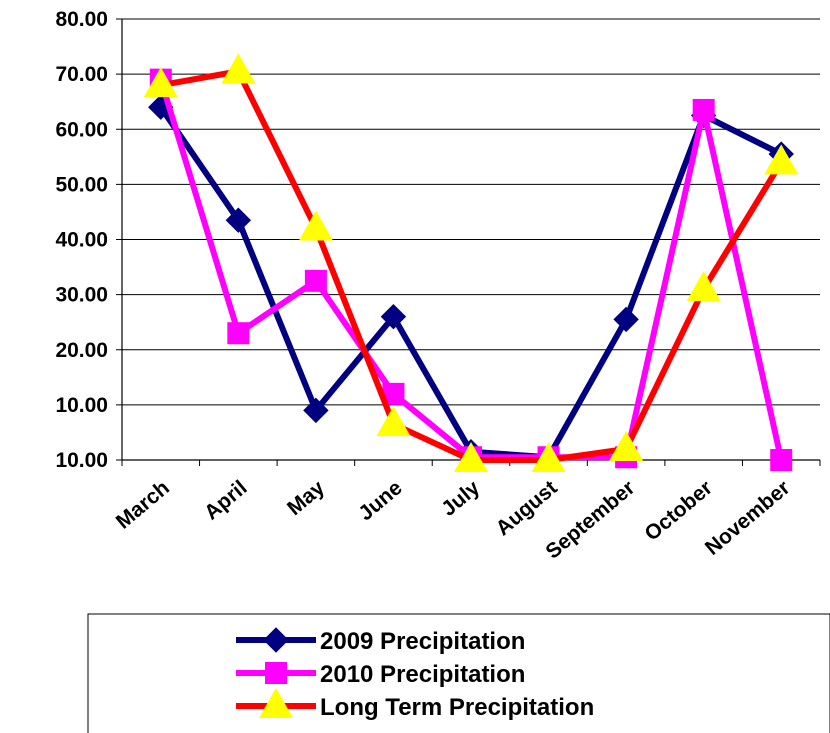  I want to click on data-point-2010-precipitation-may, so click(315, 280).